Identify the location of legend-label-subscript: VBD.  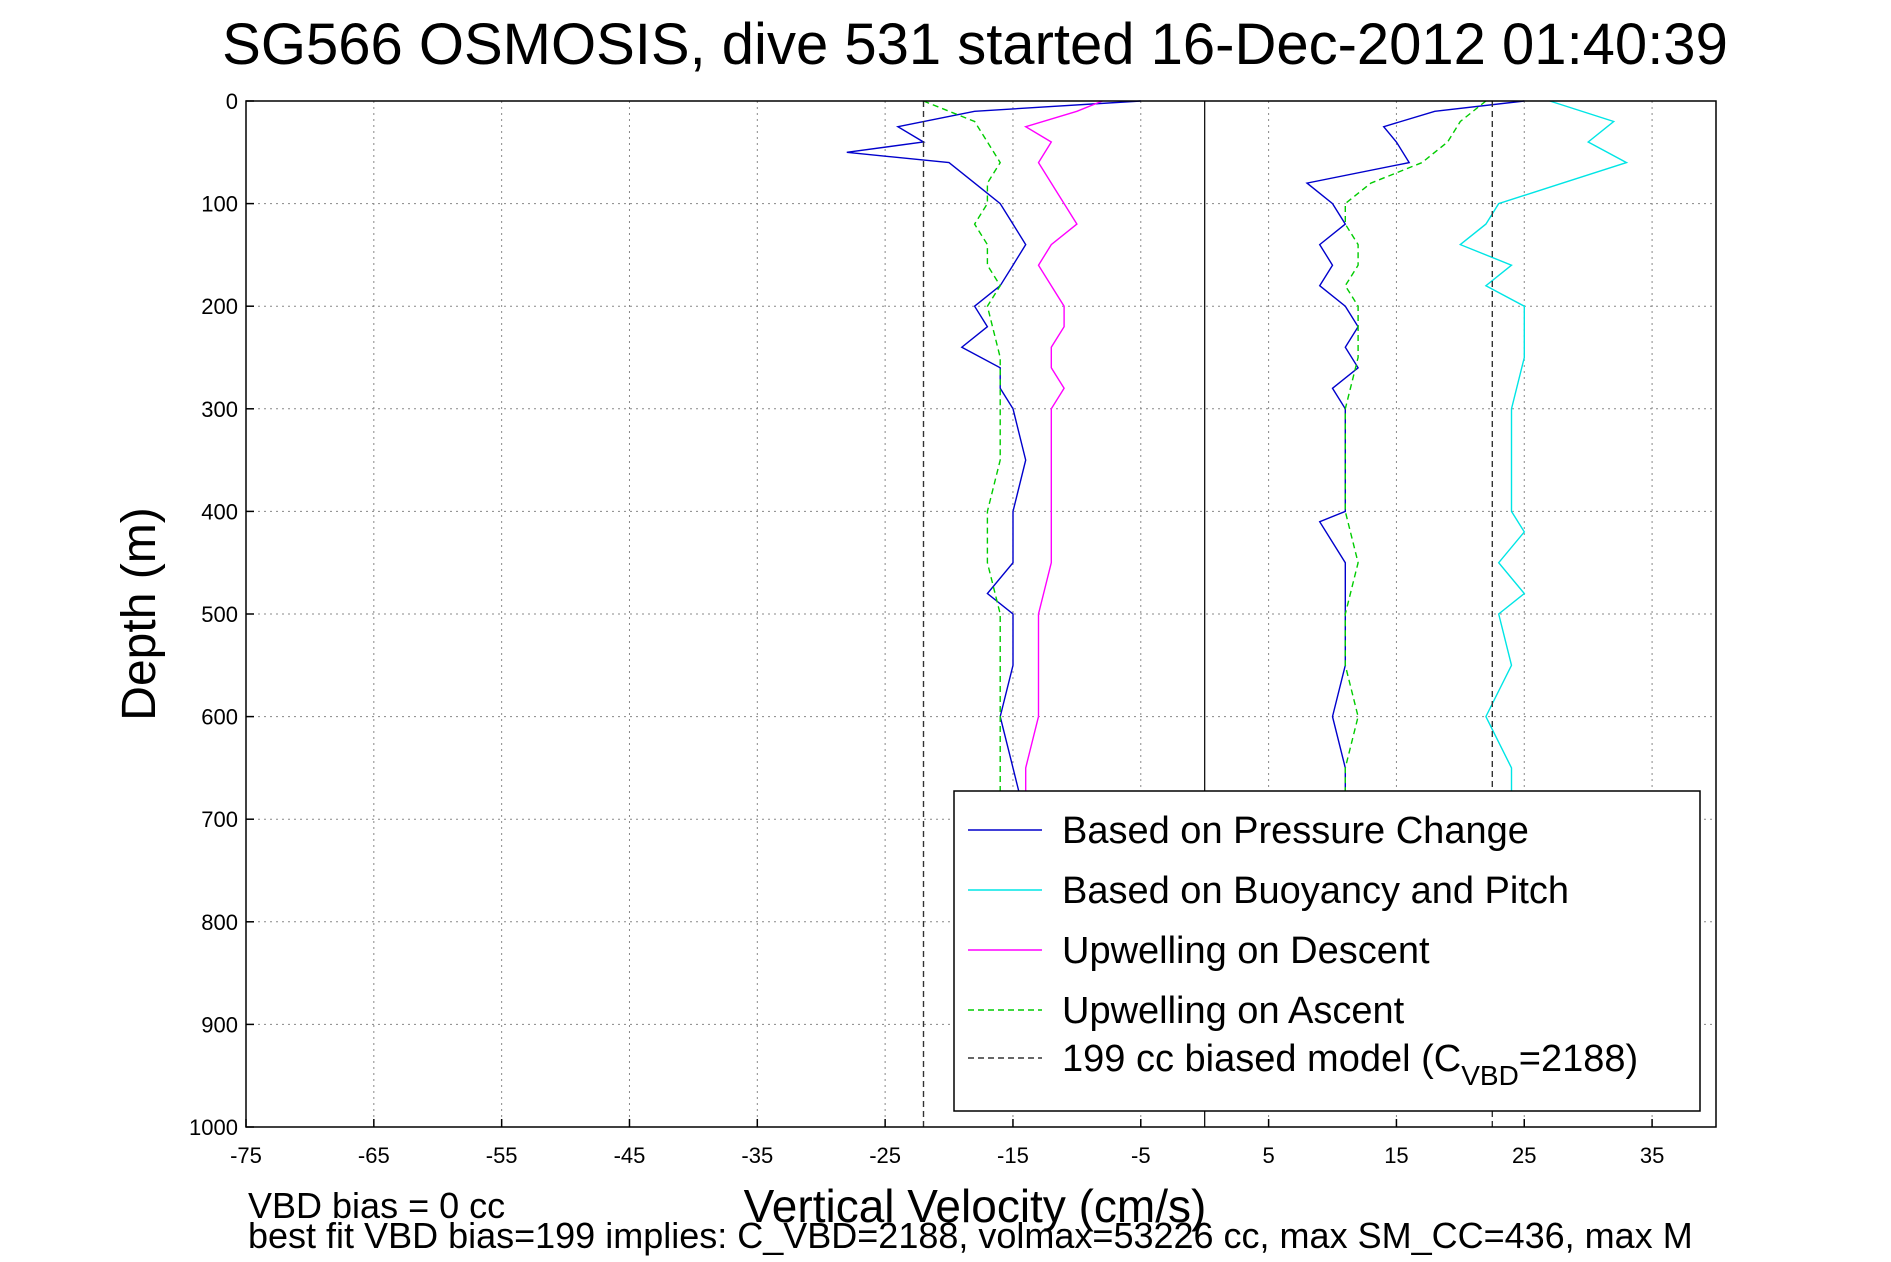
(1490, 1075).